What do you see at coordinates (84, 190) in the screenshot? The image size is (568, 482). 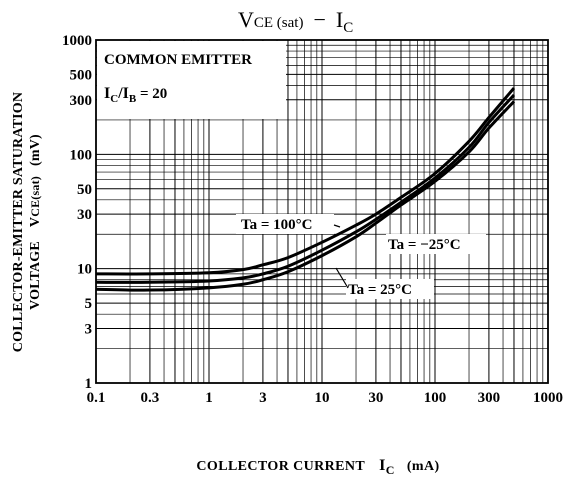 I see `y-tick-label: 50` at bounding box center [84, 190].